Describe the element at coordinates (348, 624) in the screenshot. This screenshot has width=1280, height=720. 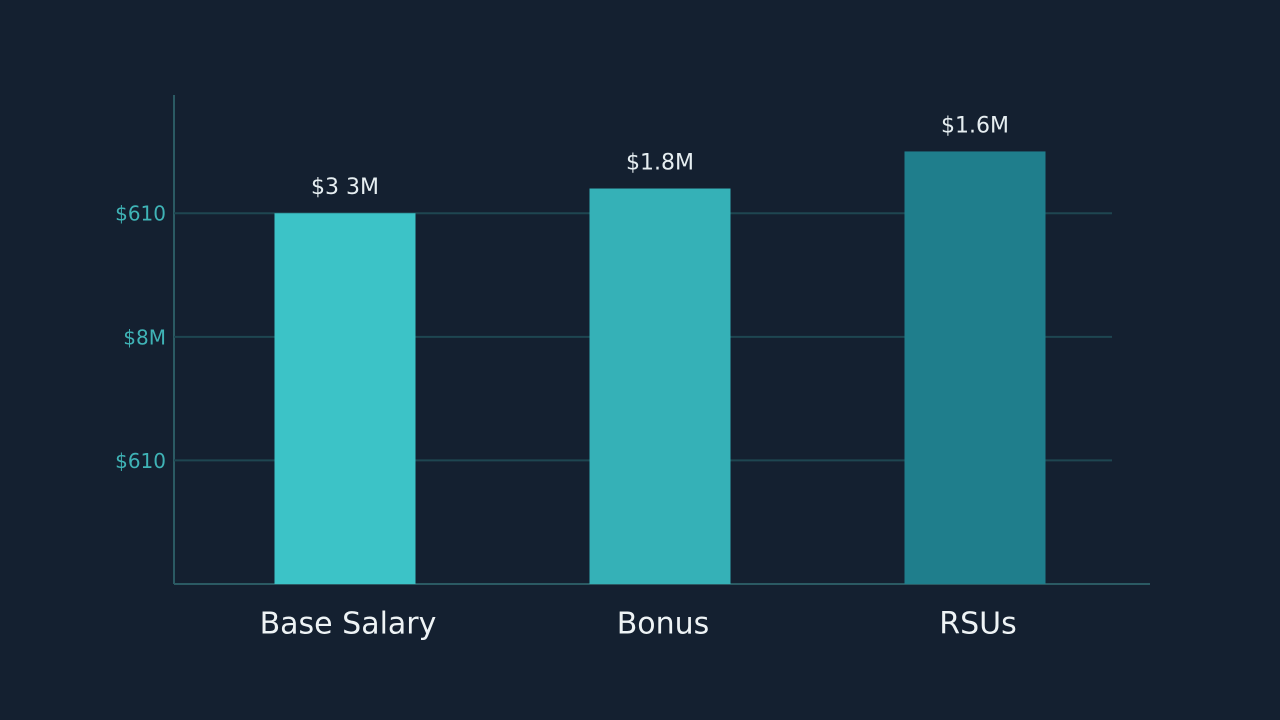
I see `x-tick-label: Base Salary` at that location.